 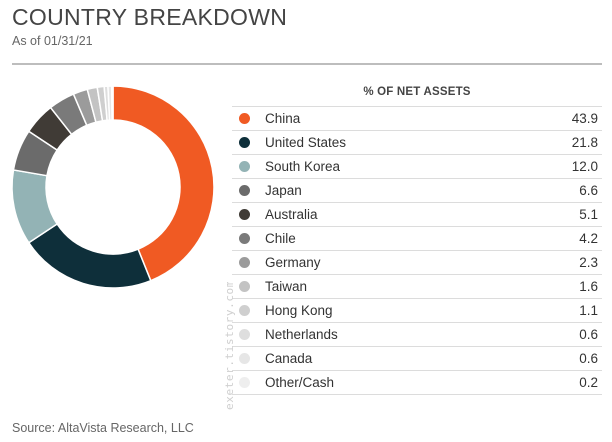 I want to click on country-value: 12.0, so click(x=584, y=166).